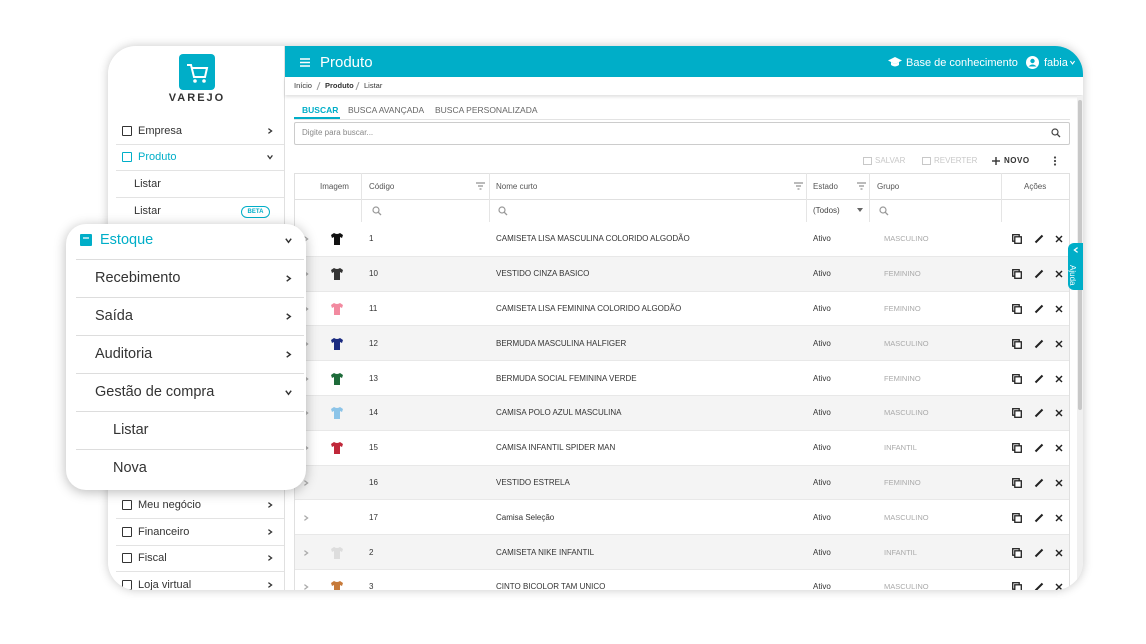 The width and height of the screenshot is (1146, 644). I want to click on column-header: Grupo, so click(888, 186).